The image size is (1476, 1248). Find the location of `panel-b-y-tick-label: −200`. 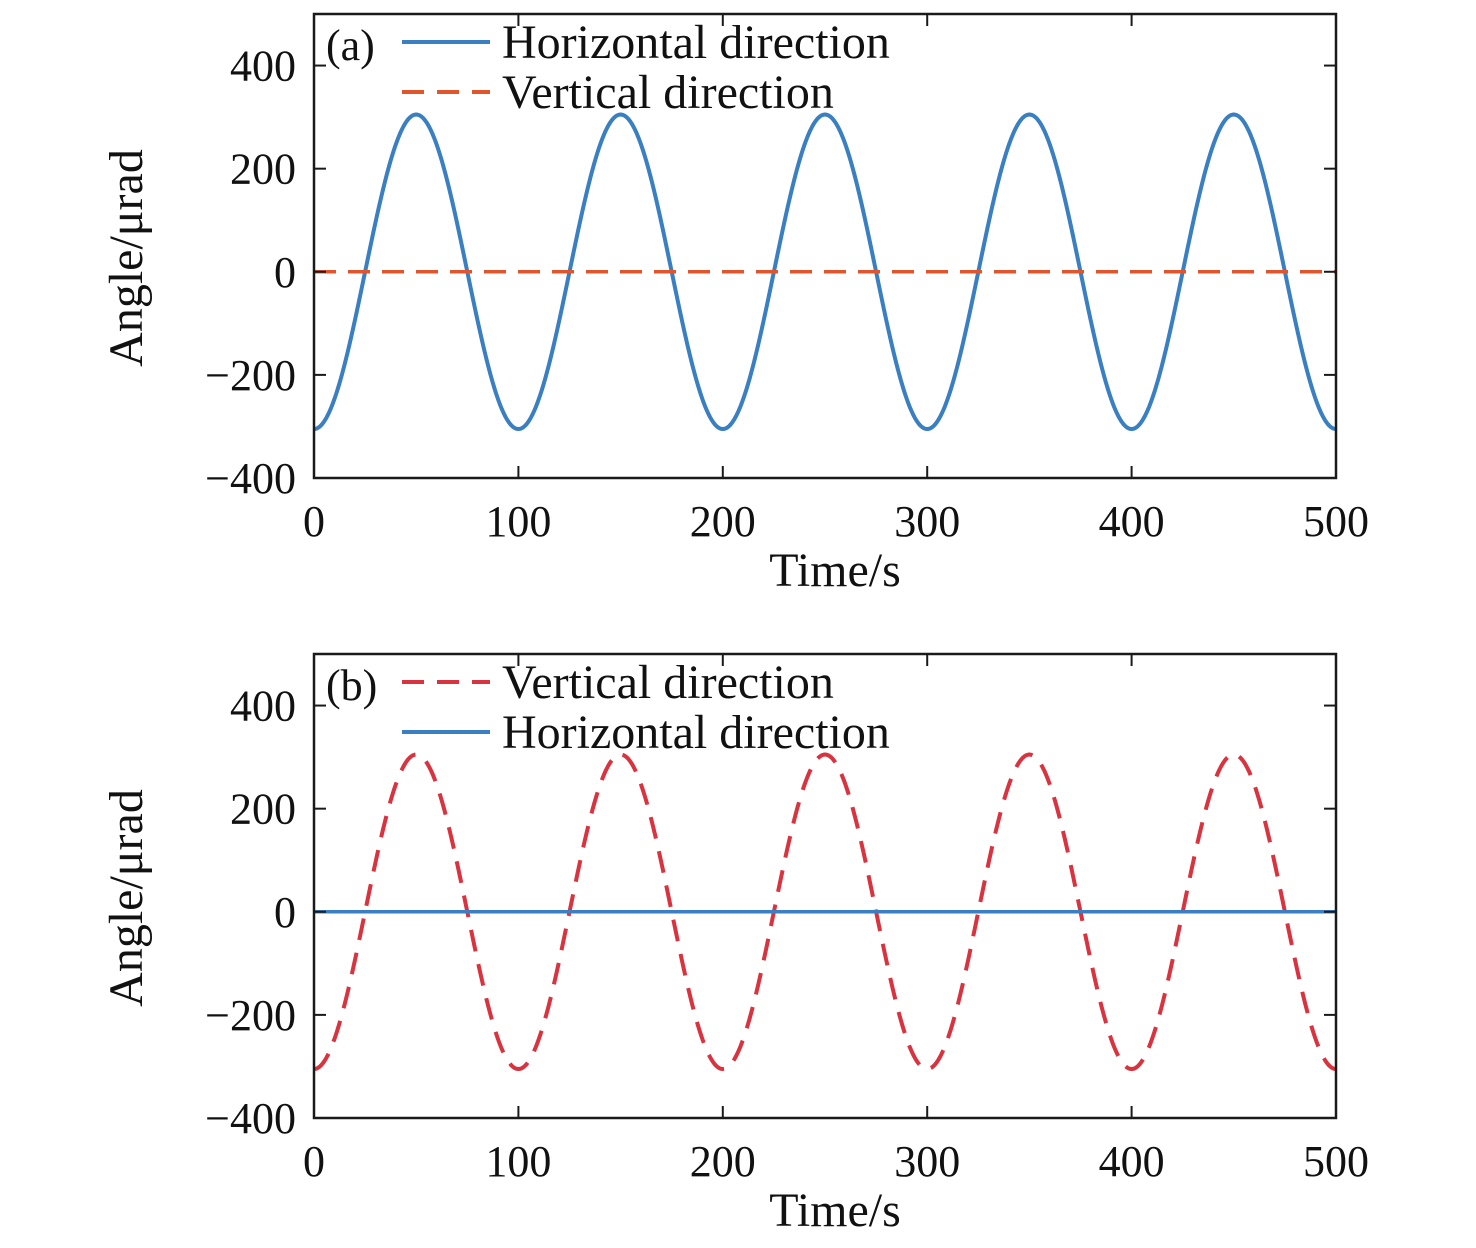

panel-b-y-tick-label: −200 is located at coordinates (250, 1015).